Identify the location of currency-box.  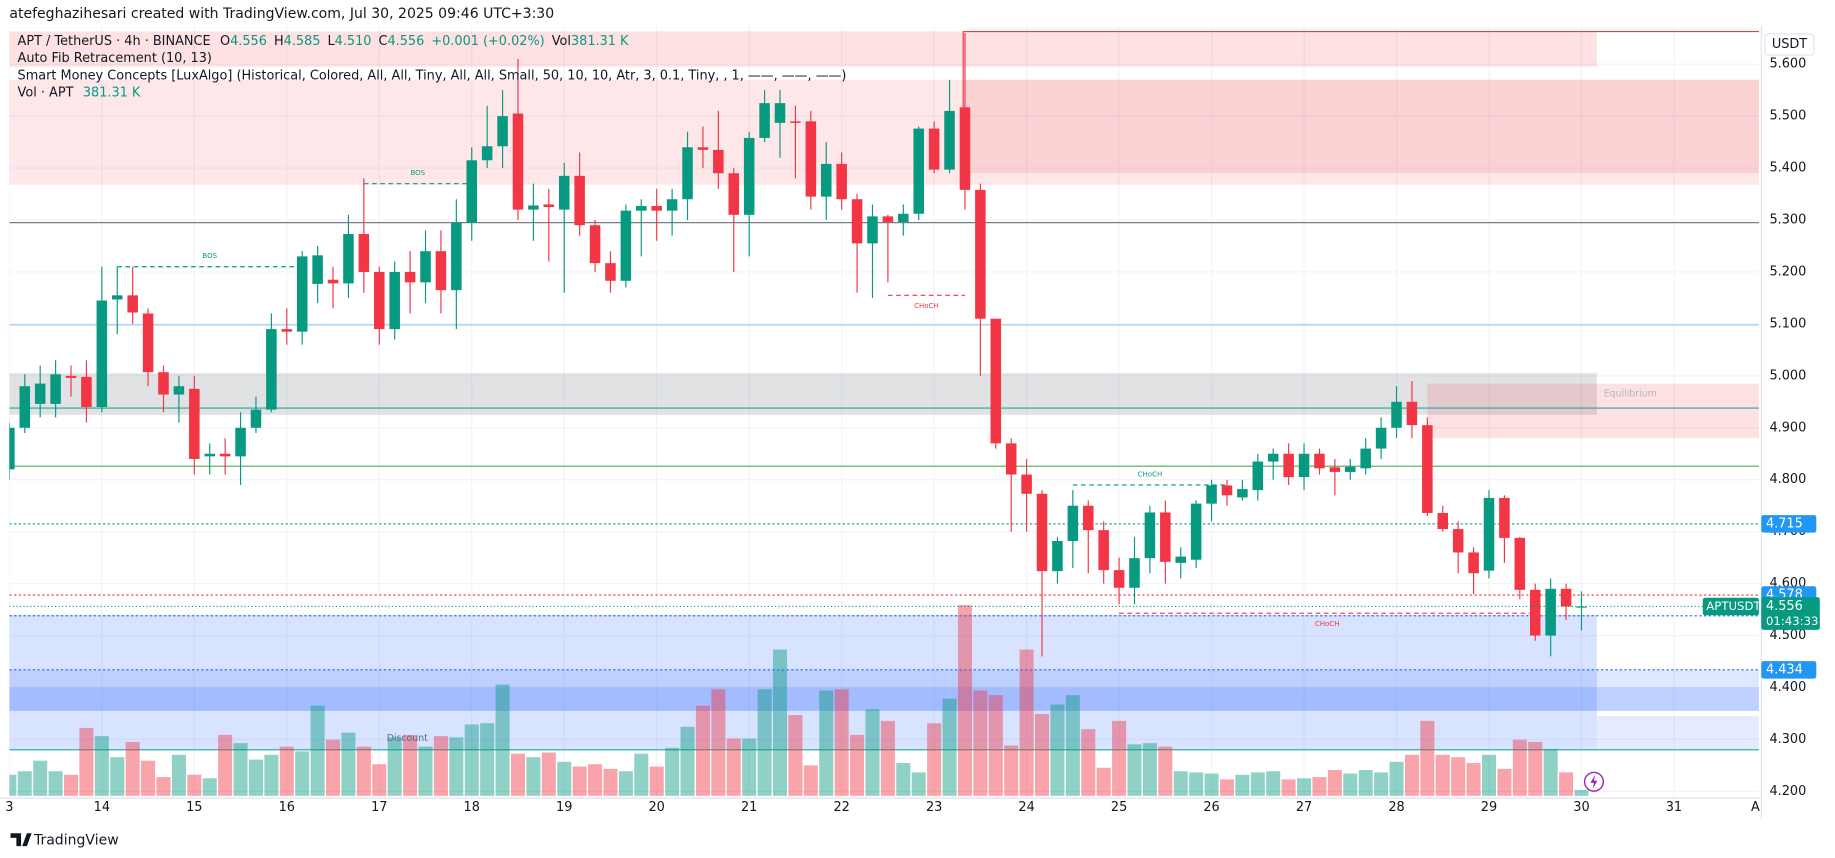
(1789, 44).